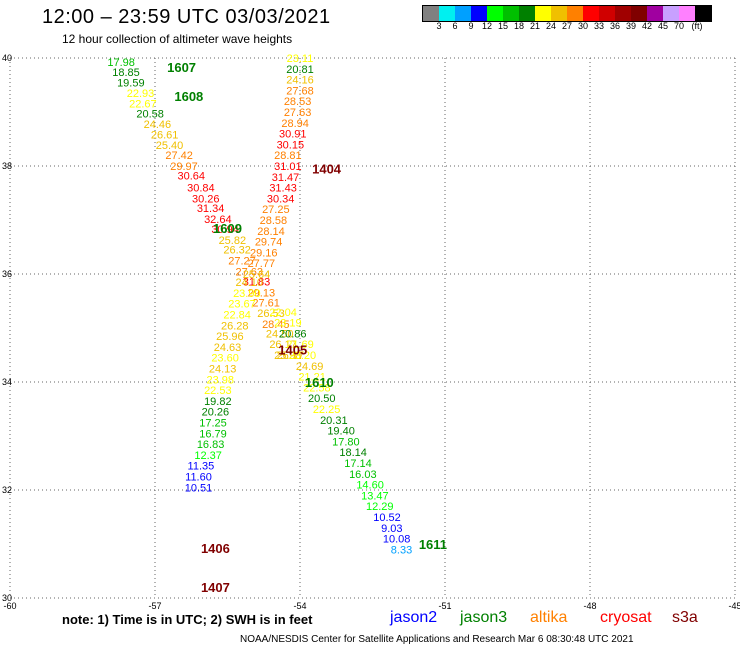 This screenshot has height=650, width=740. Describe the element at coordinates (242, 262) in the screenshot. I see `wave-height-value: 27.27` at that location.